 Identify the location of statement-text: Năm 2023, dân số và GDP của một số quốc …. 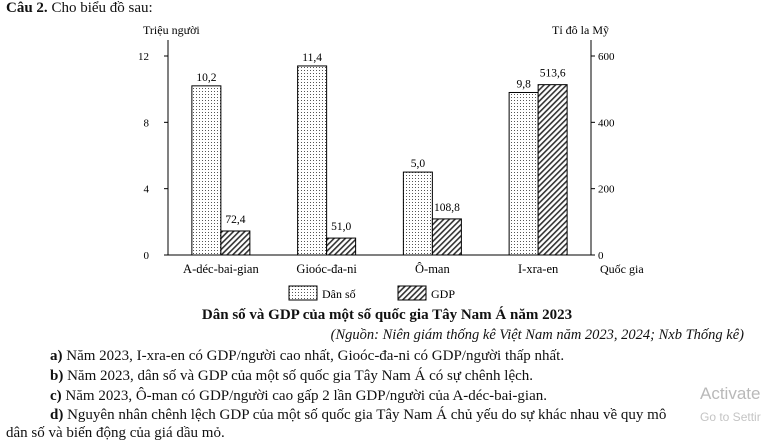
(300, 376).